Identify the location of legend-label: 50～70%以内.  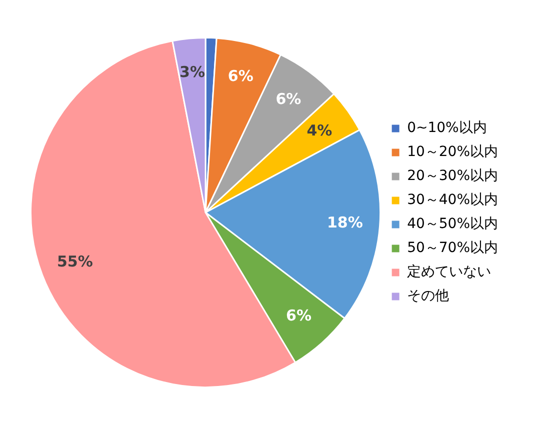
(452, 248).